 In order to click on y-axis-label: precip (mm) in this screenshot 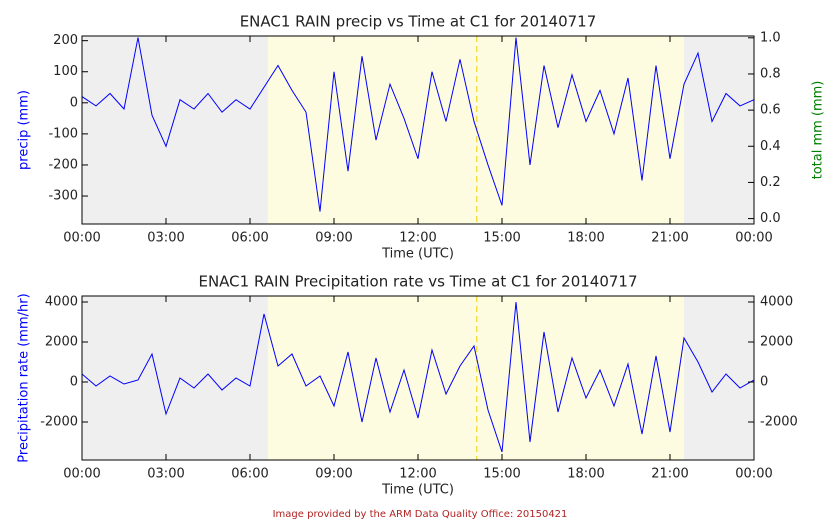, I will do `click(24, 130)`.